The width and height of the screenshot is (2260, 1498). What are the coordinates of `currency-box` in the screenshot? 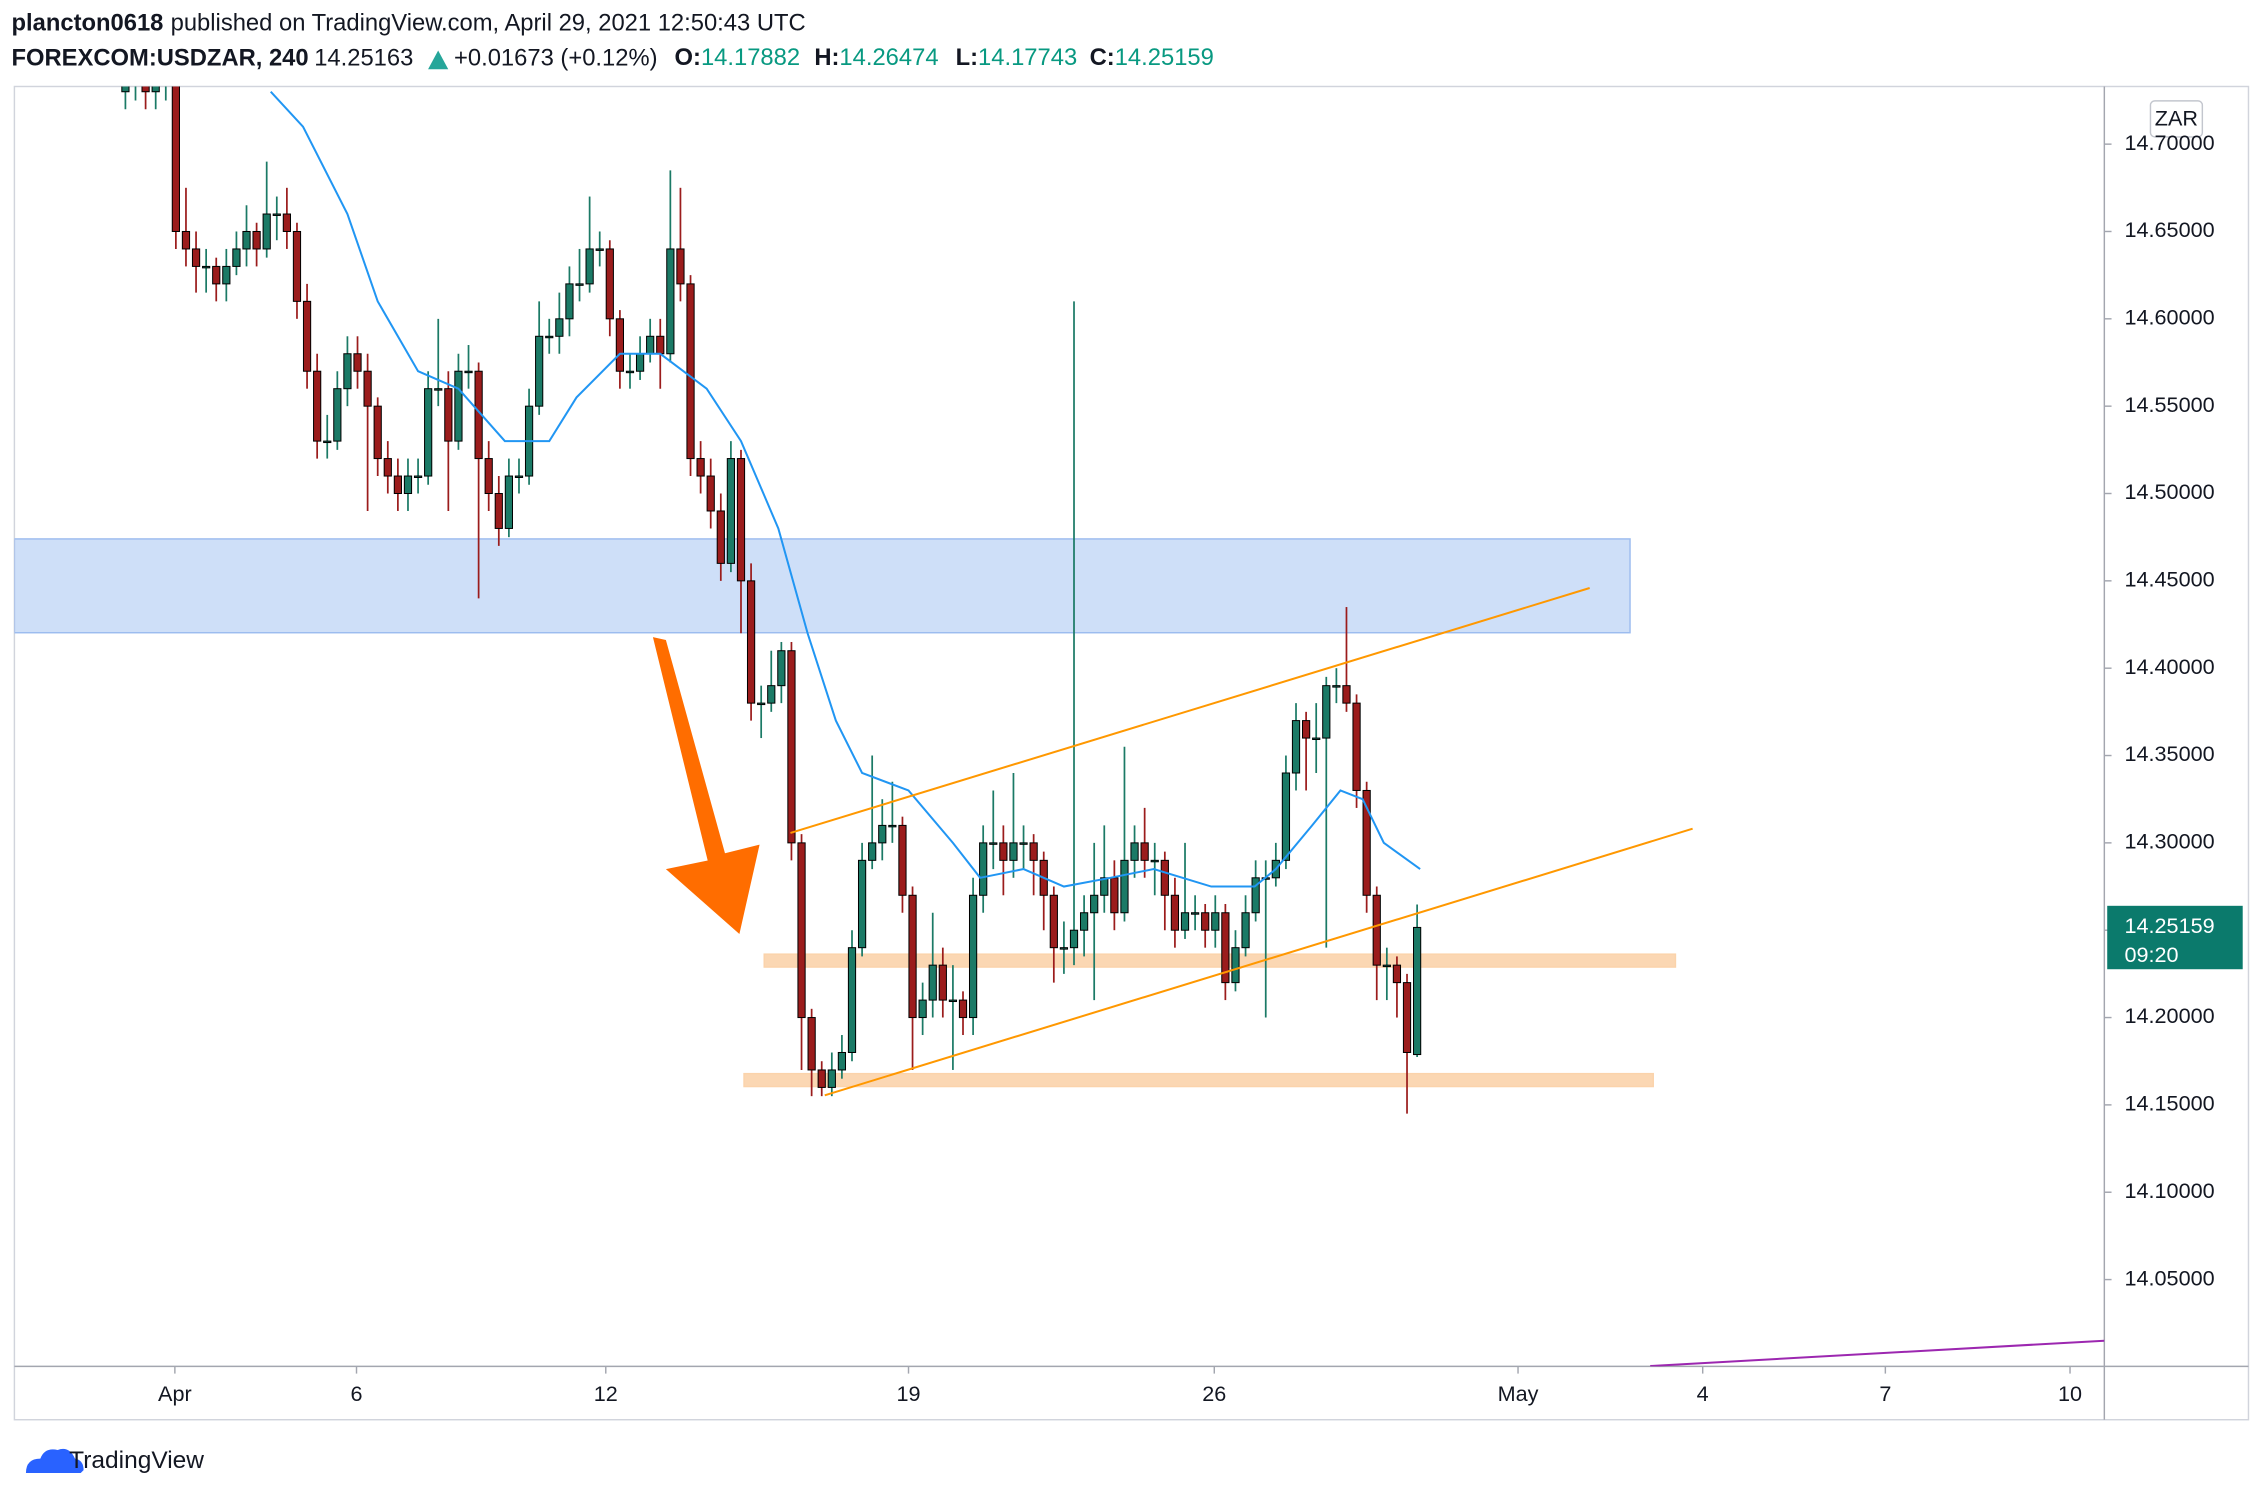 It's located at (2176, 119).